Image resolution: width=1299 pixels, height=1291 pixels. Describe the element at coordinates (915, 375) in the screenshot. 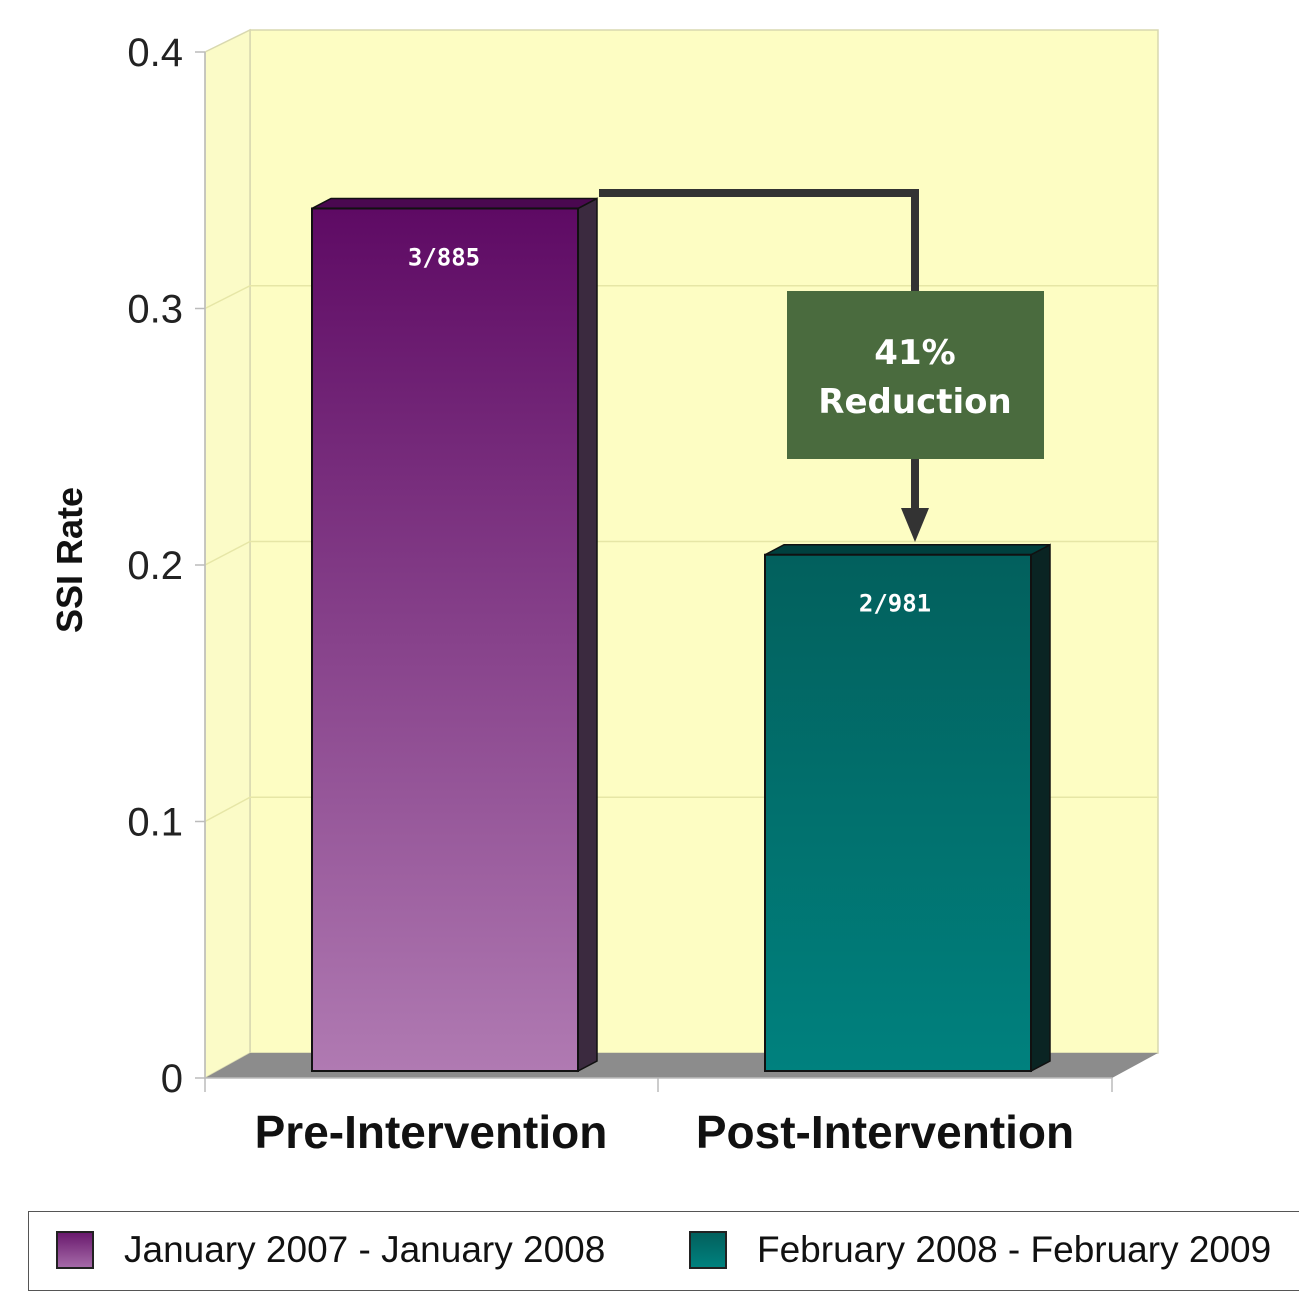

I see `reduction-box` at that location.